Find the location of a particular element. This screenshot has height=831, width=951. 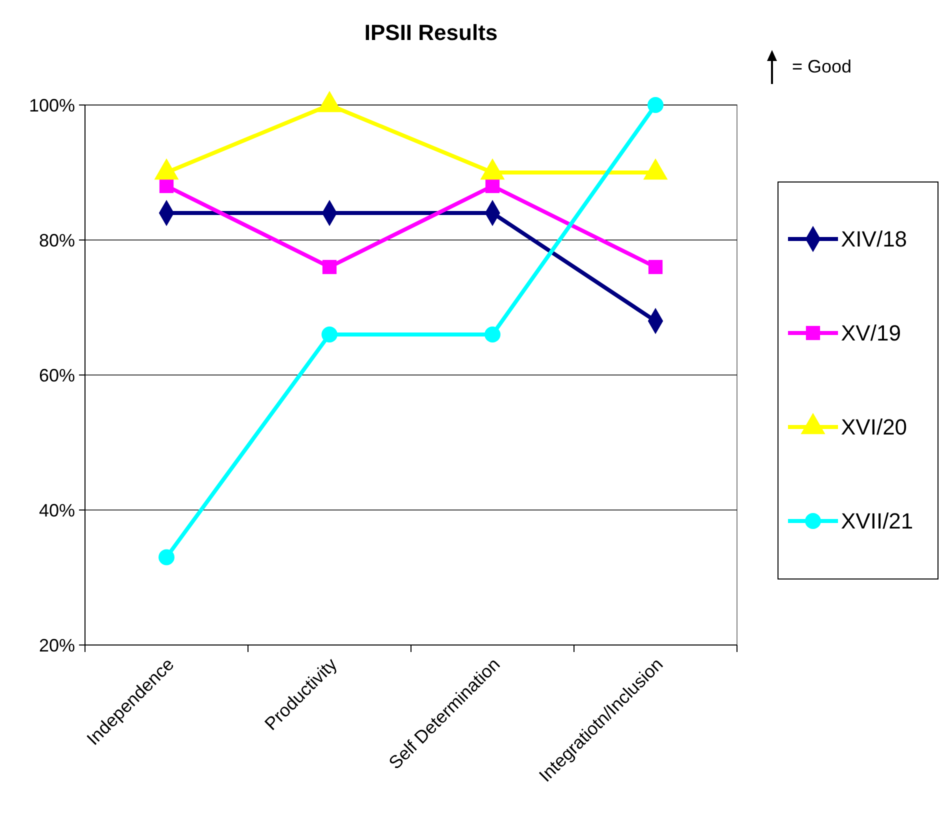

text: = Good is located at coordinates (822, 66).